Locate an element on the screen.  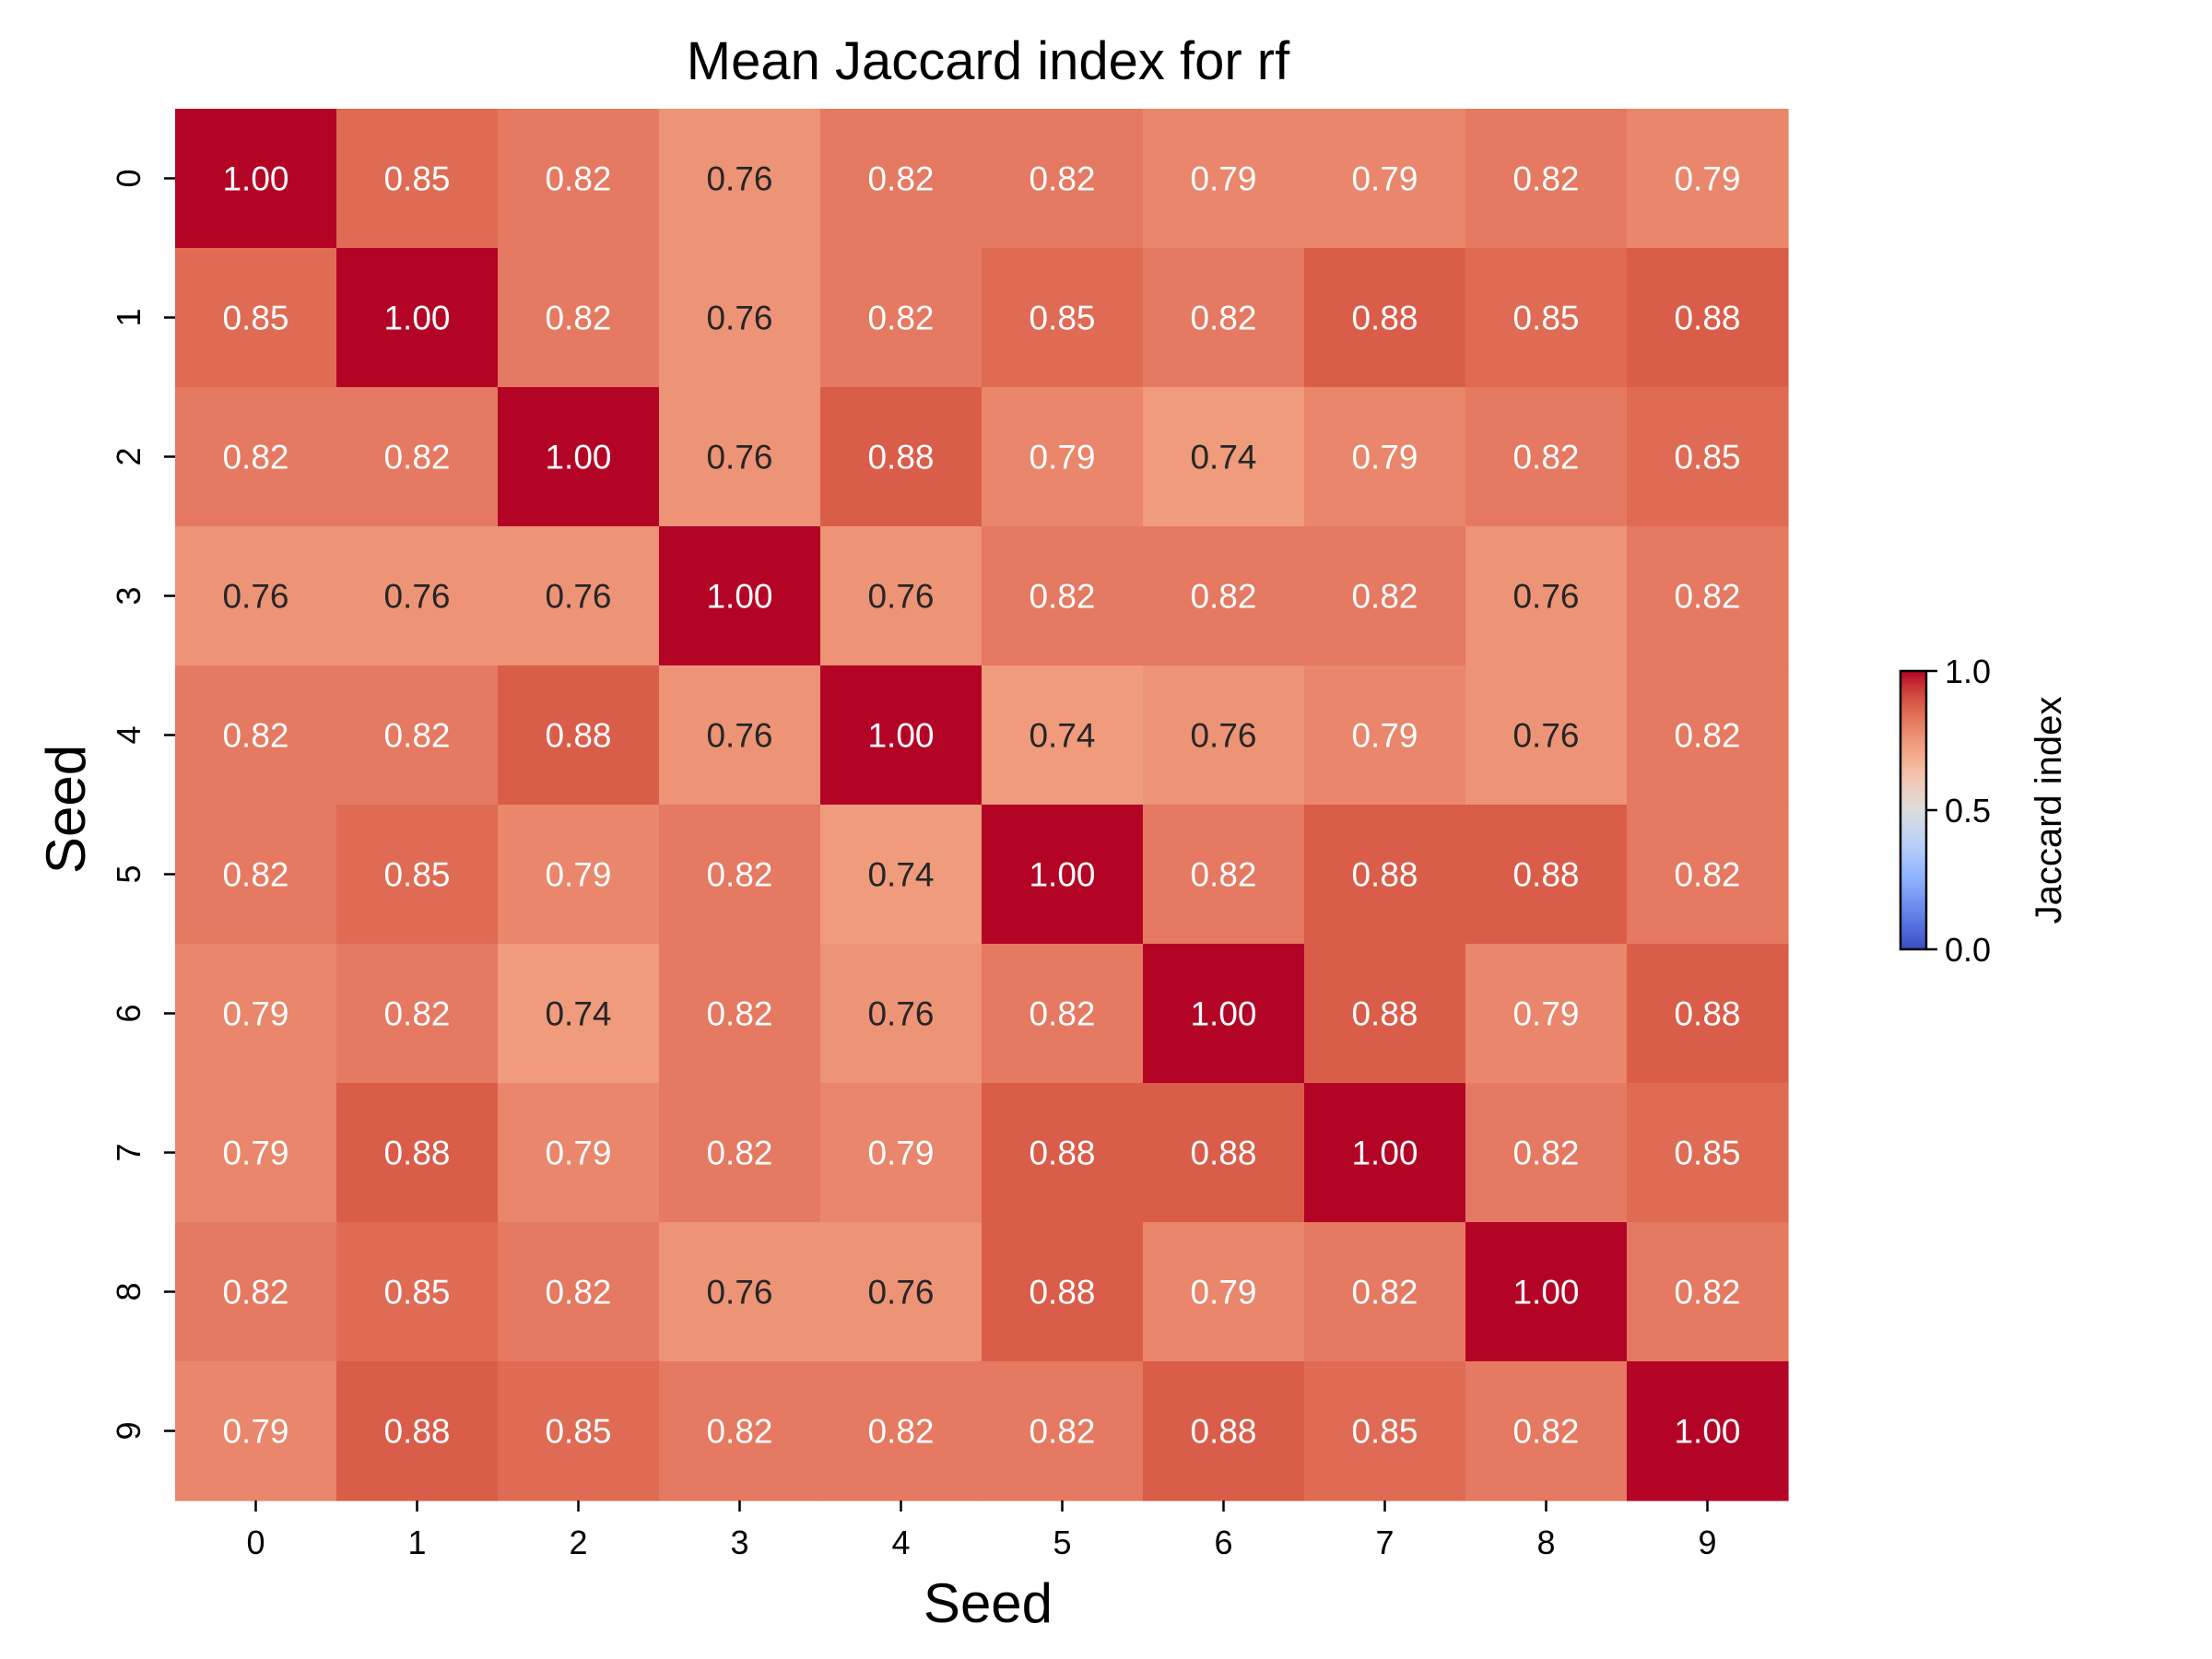
y-tick-label: 9 is located at coordinates (128, 1430).